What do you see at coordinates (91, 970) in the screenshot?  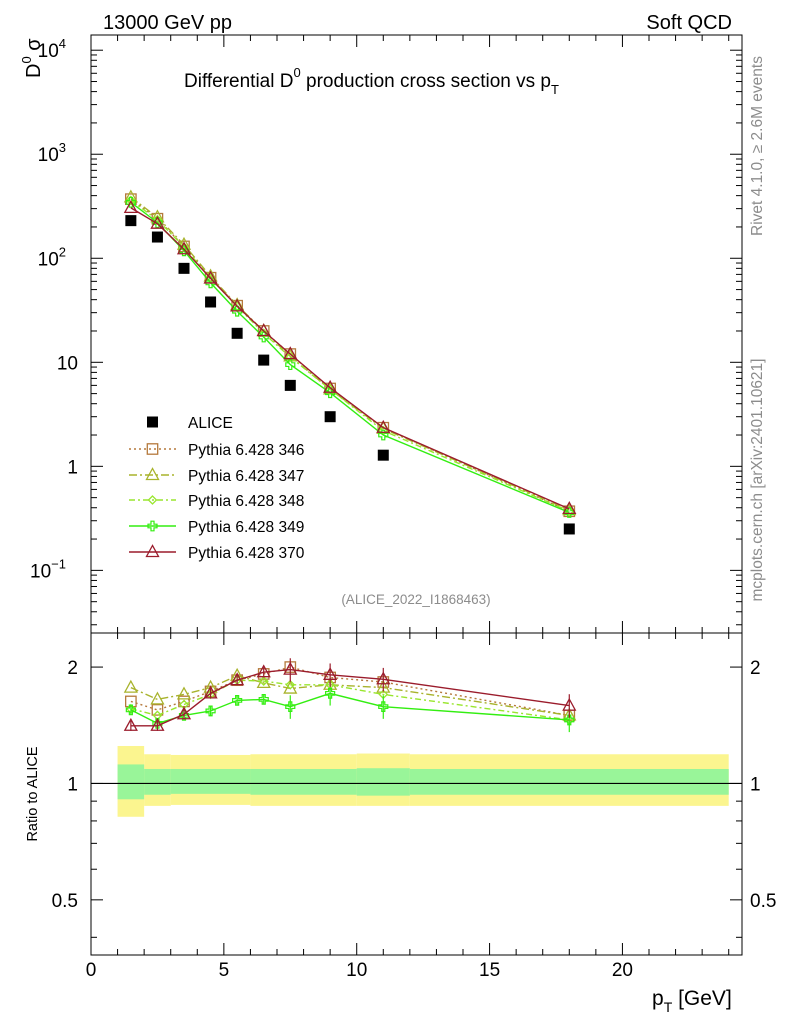 I see `x-tick-label: 0` at bounding box center [91, 970].